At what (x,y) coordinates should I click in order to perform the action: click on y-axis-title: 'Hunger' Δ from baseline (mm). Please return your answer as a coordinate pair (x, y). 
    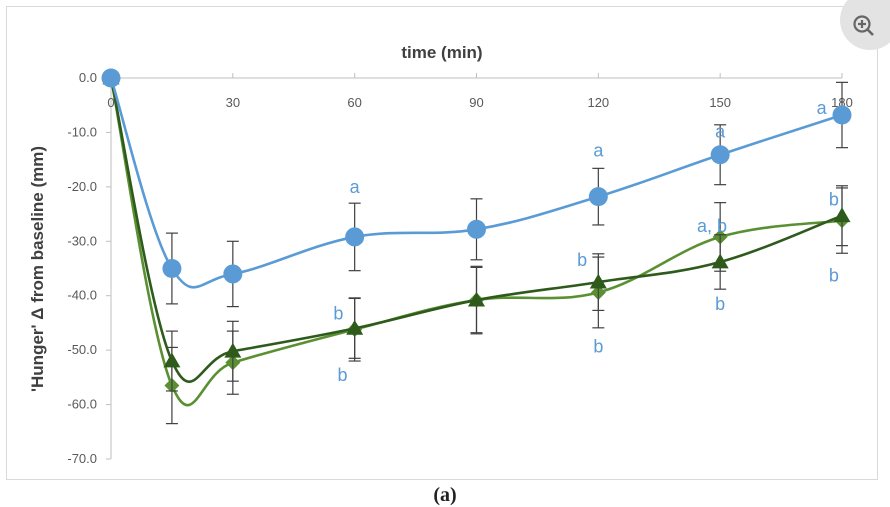
    Looking at the image, I should click on (37, 269).